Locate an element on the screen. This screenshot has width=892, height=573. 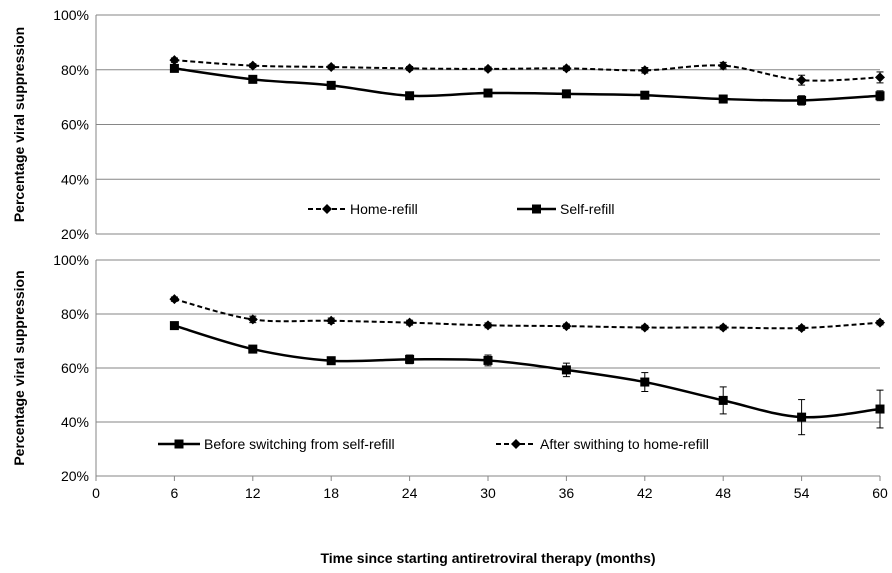
legend-item: After swithing to home-refill is located at coordinates (602, 444).